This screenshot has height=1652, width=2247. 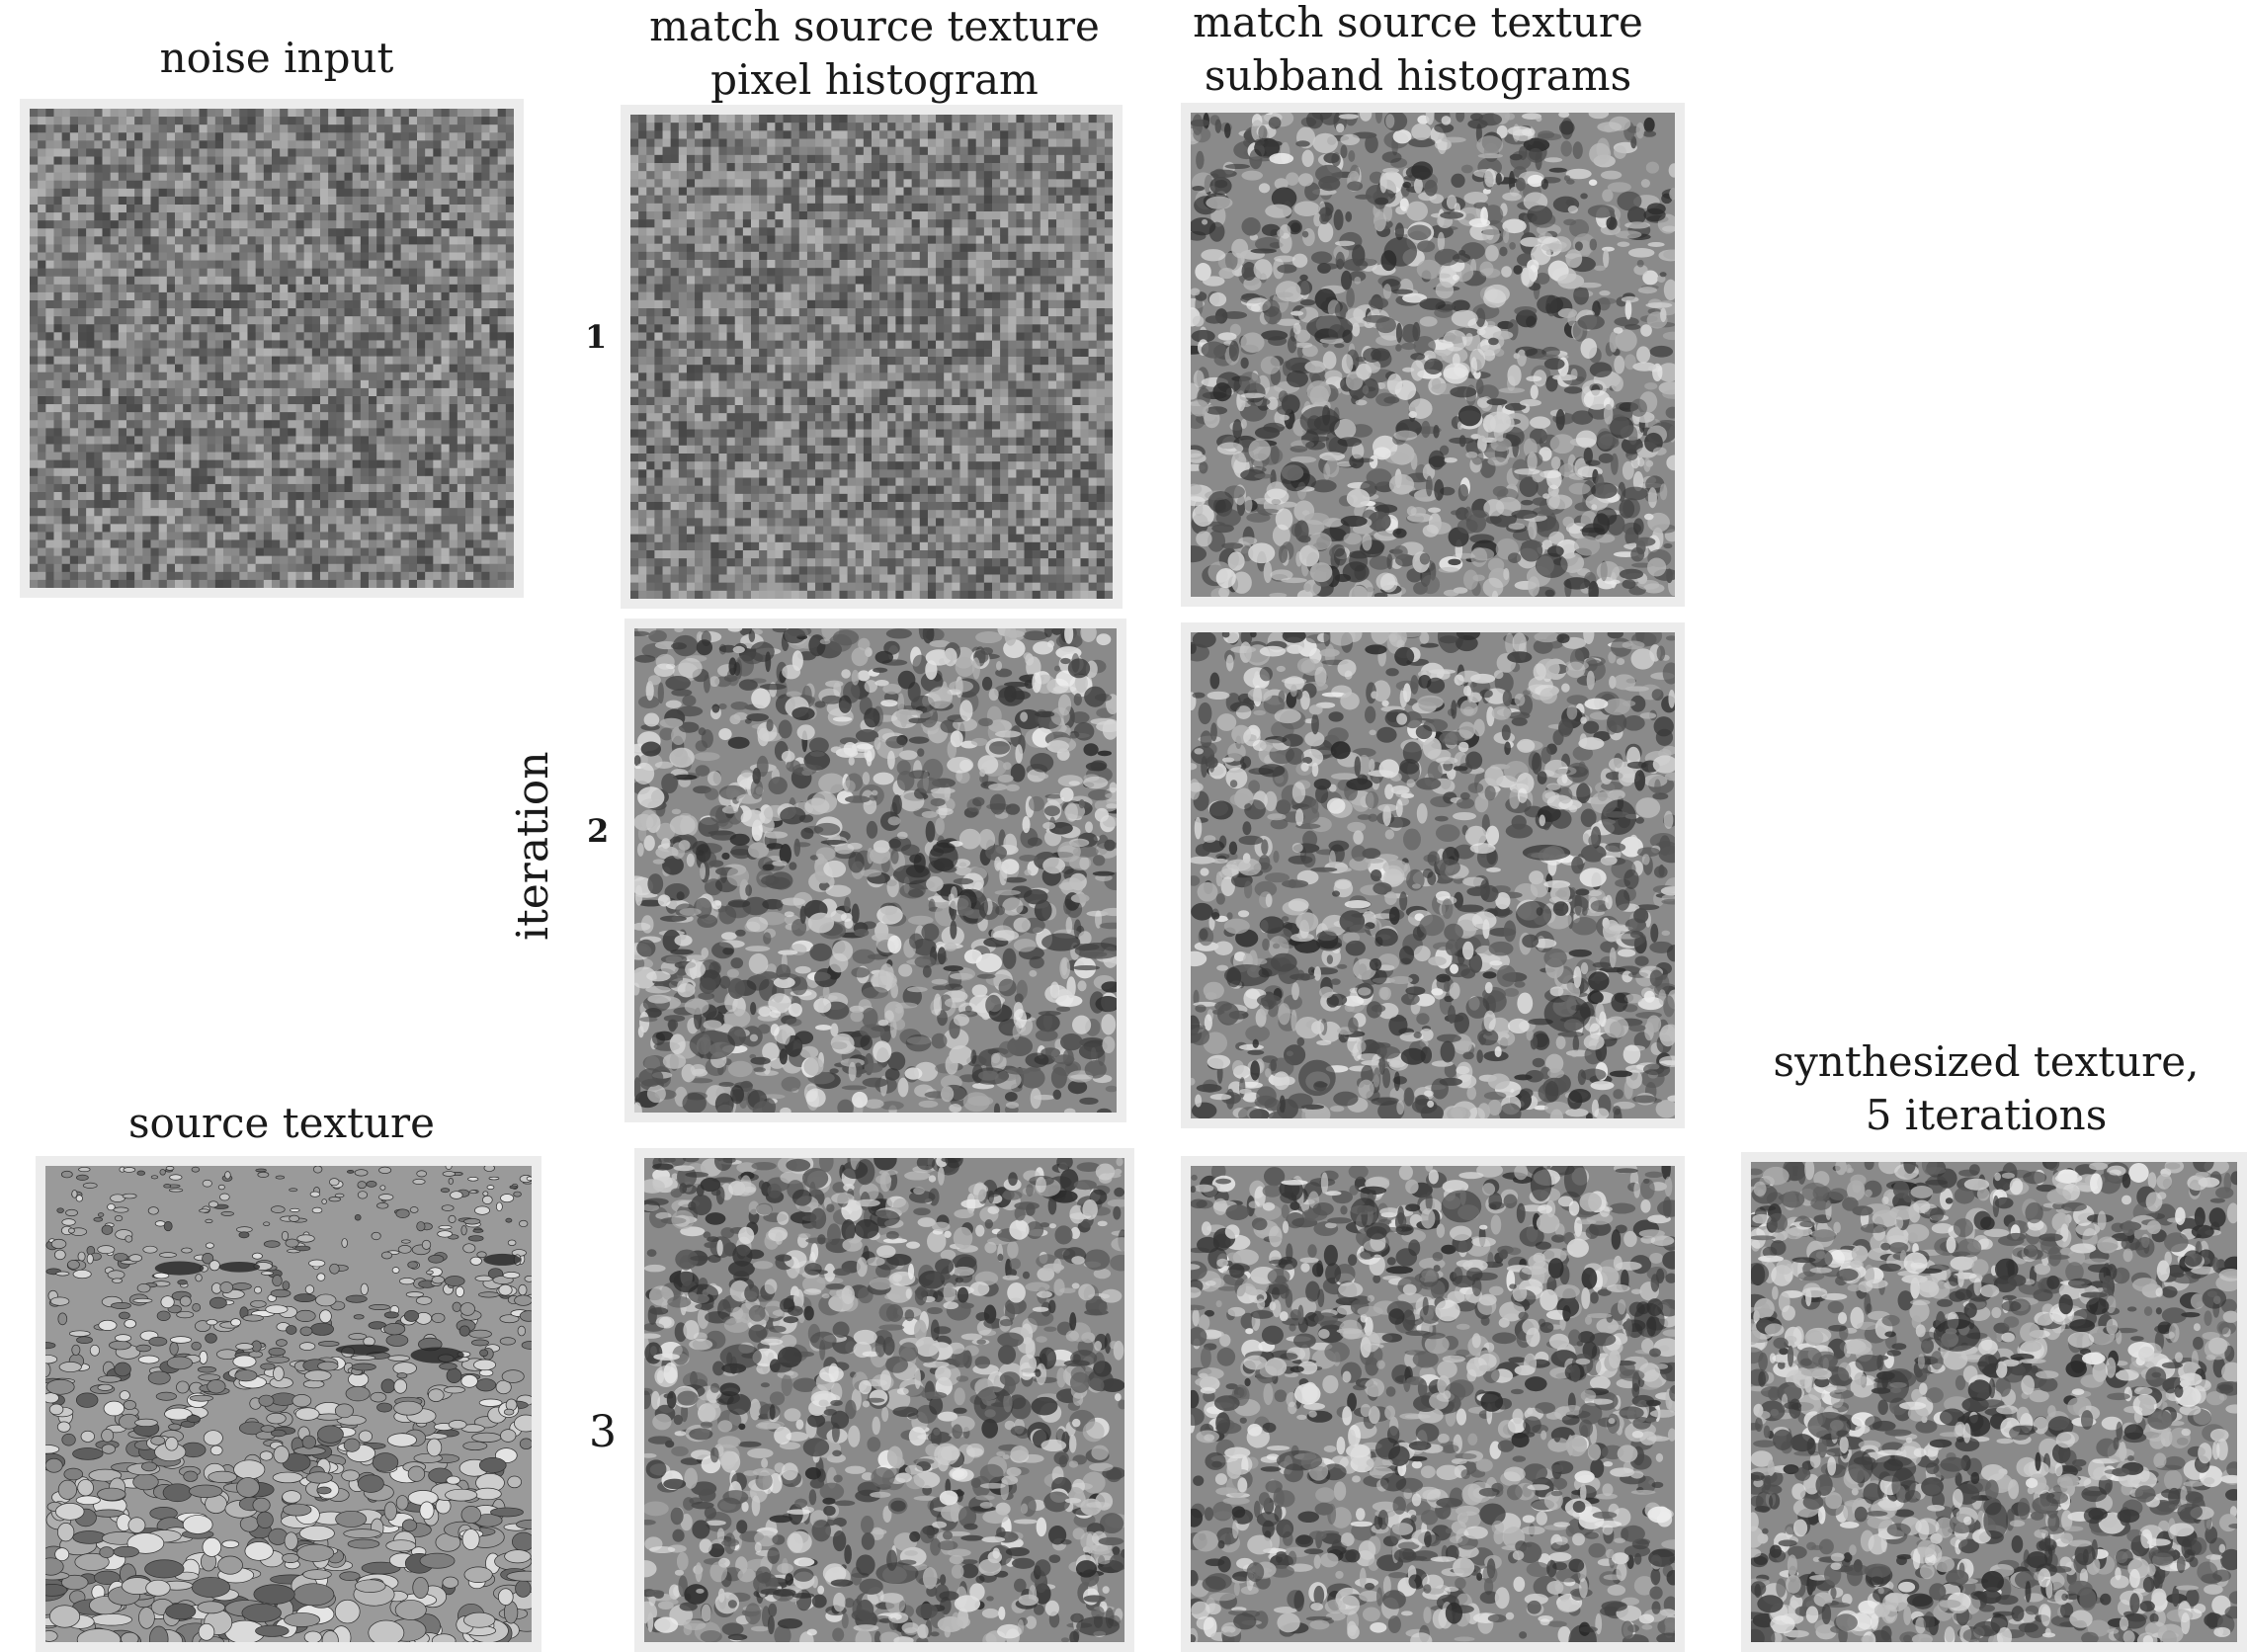 What do you see at coordinates (281, 1123) in the screenshot?
I see `source-texture-title: source texture` at bounding box center [281, 1123].